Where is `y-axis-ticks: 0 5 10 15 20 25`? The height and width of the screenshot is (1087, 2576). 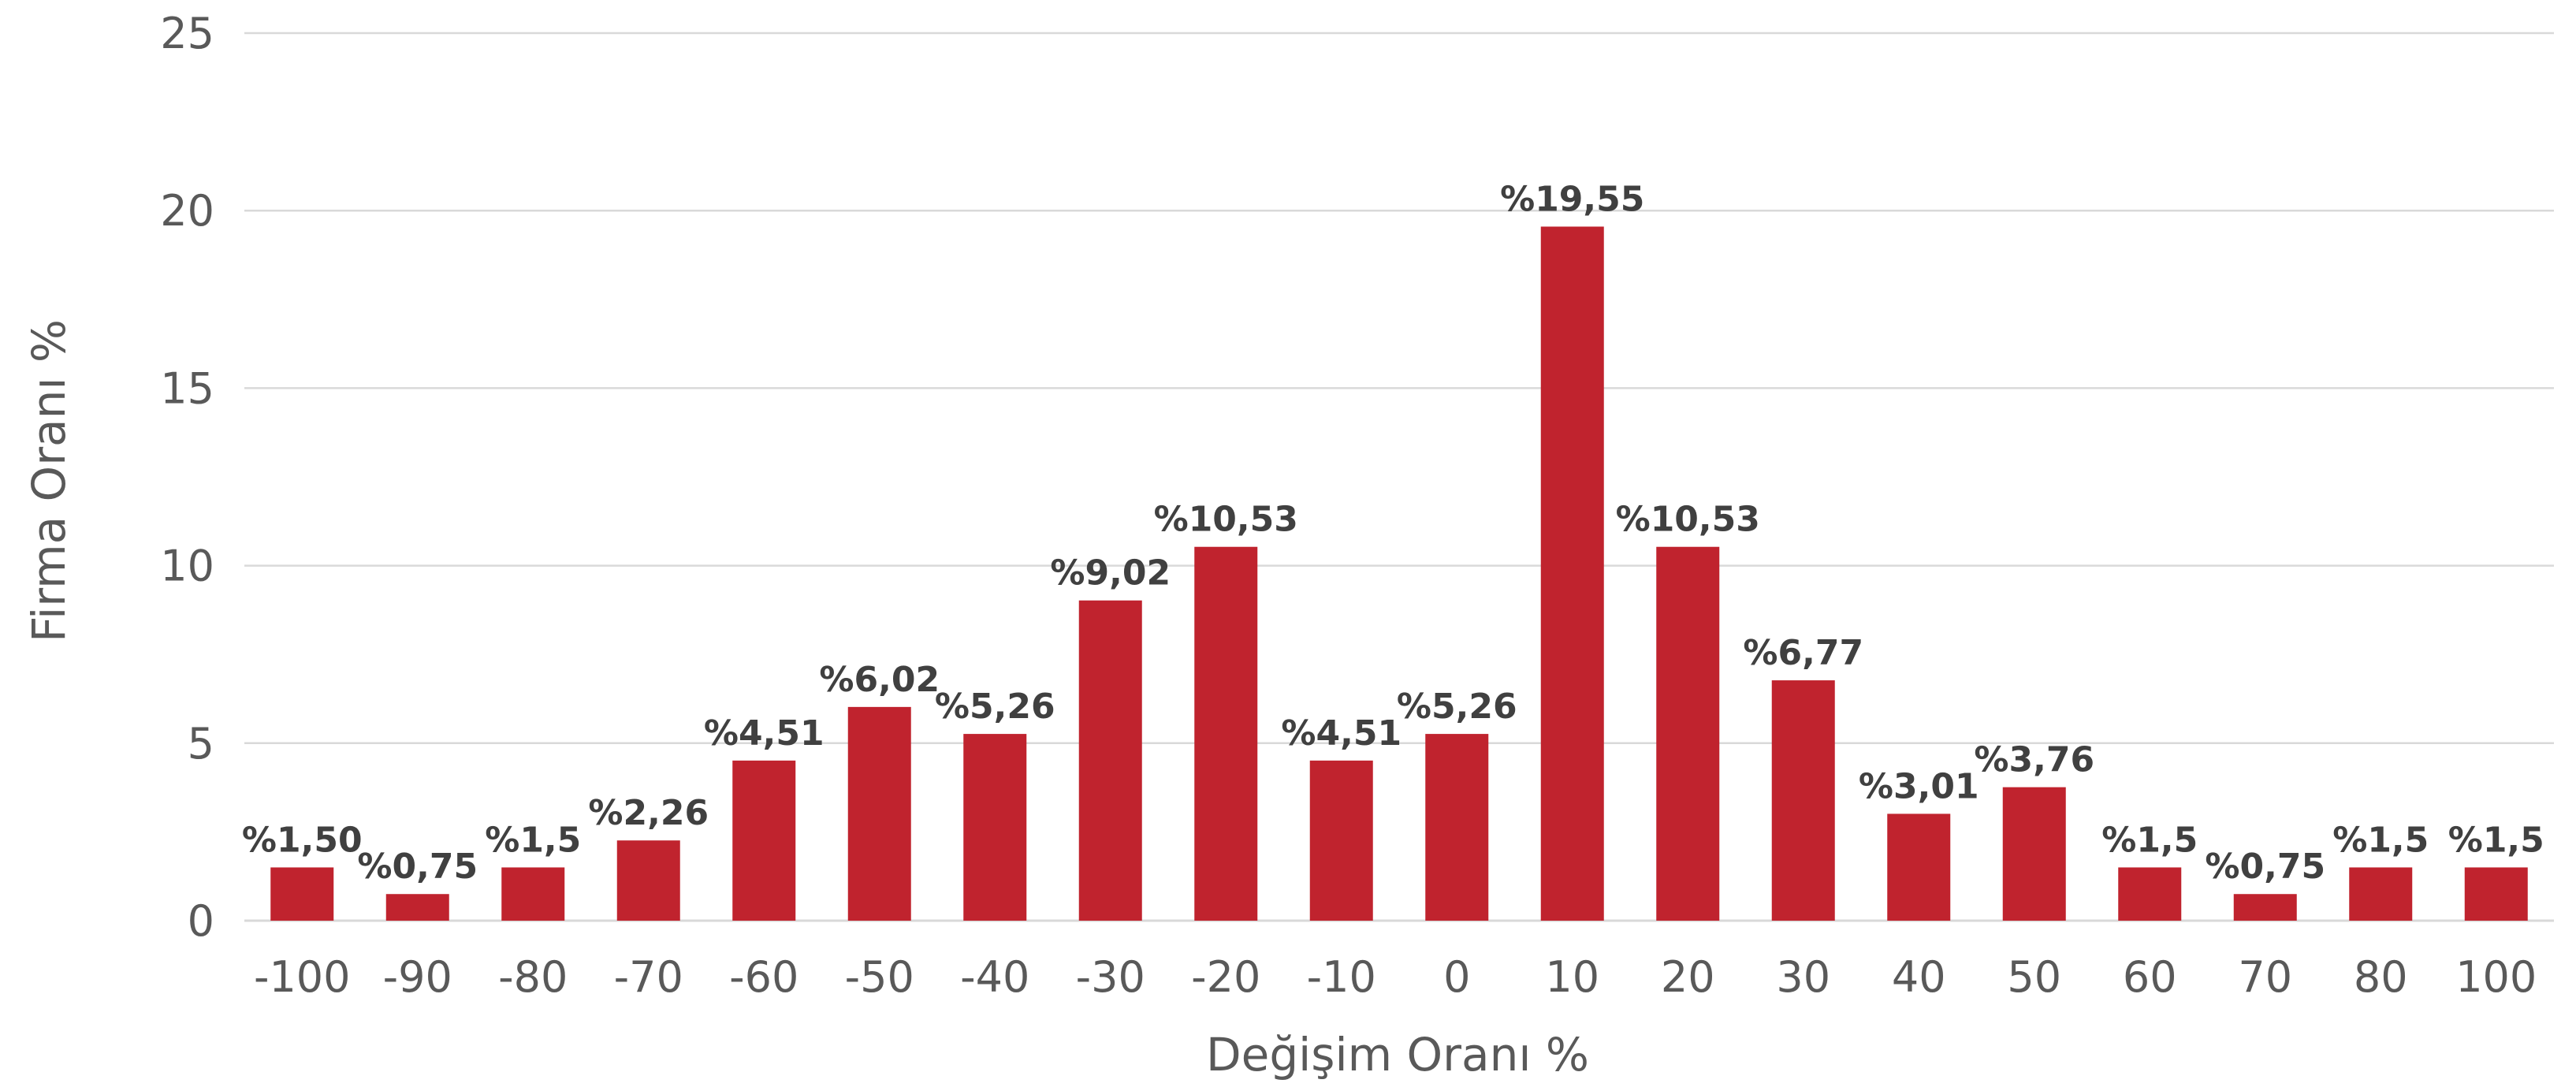 y-axis-ticks: 0 5 10 15 20 25 is located at coordinates (187, 478).